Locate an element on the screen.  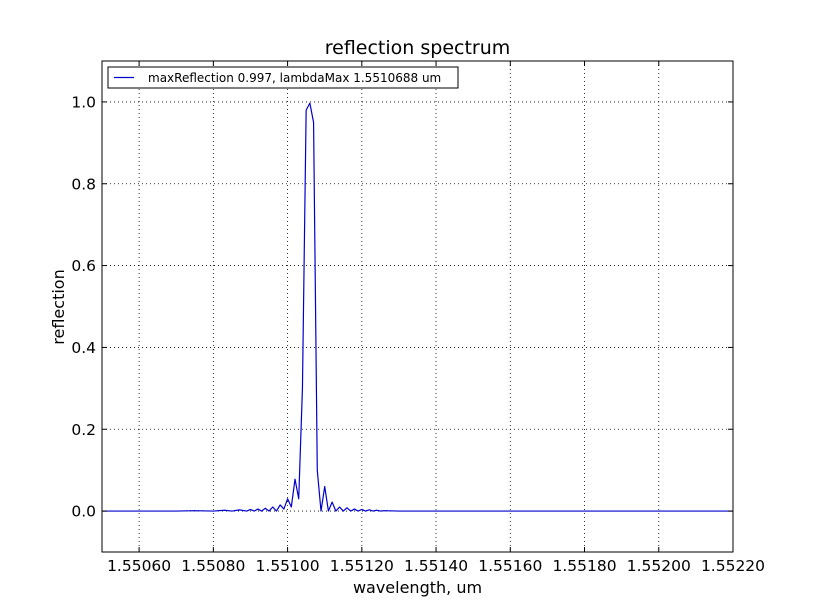
chart-title: reflection spectrum is located at coordinates (418, 48).